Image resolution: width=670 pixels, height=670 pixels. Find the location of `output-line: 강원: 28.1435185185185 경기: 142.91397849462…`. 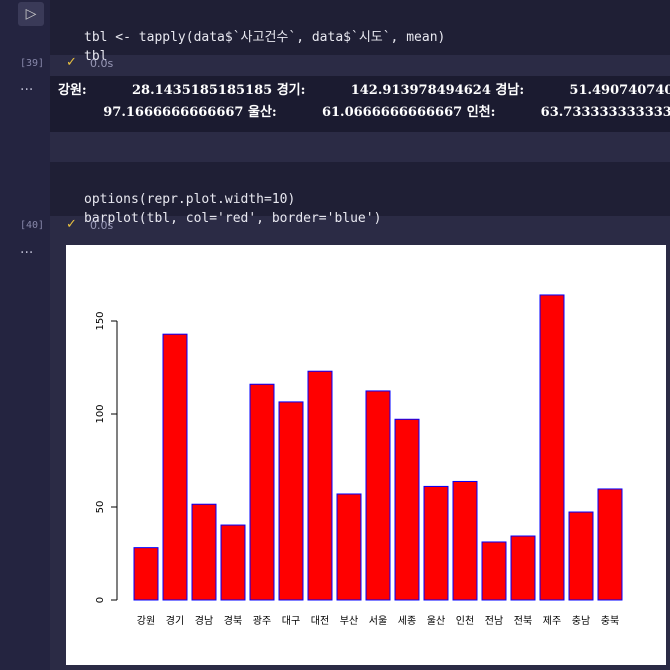

output-line: 강원: 28.1435185185185 경기: 142.91397849462… is located at coordinates (364, 90).